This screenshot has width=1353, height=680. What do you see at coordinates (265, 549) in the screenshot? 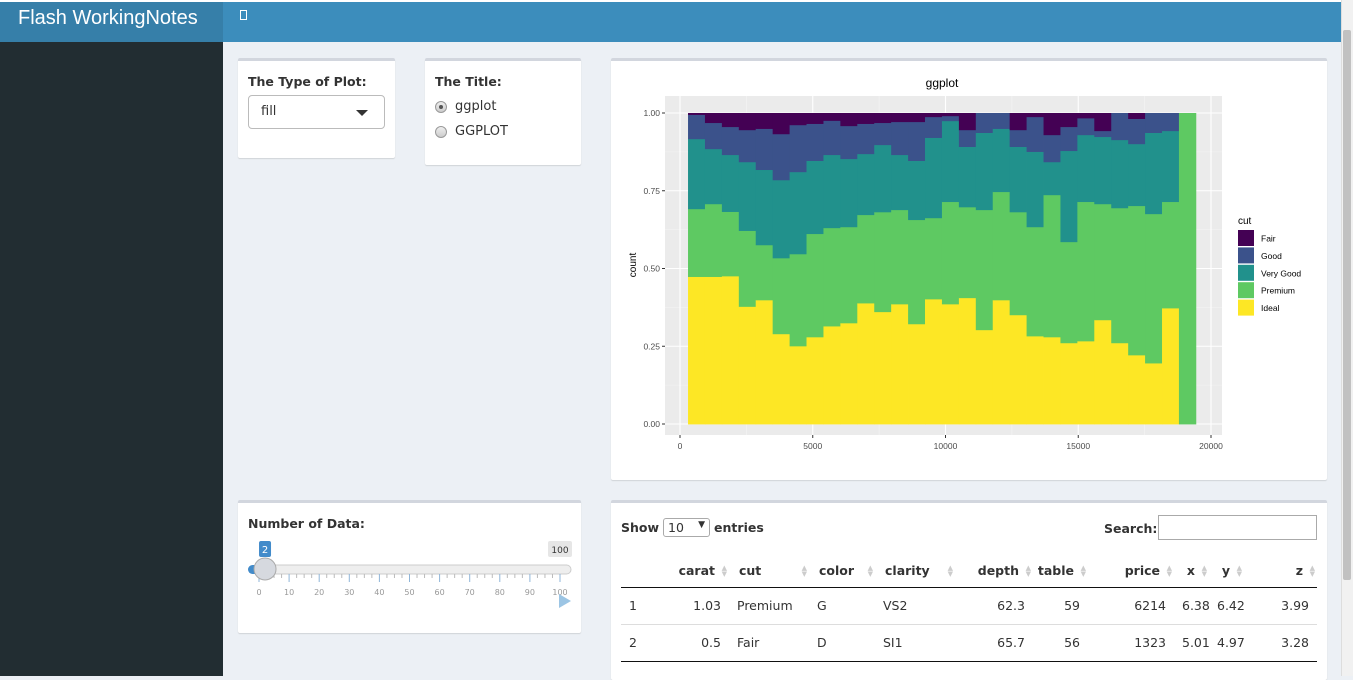
I see `slider-value-badge` at bounding box center [265, 549].